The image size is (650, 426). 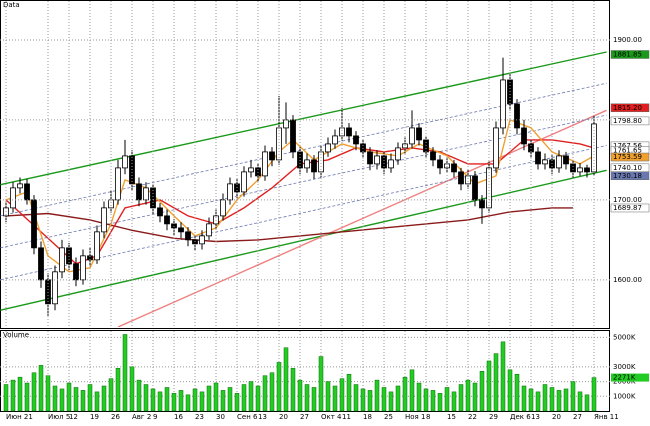 I want to click on x-tick-label: 29, so click(x=493, y=417).